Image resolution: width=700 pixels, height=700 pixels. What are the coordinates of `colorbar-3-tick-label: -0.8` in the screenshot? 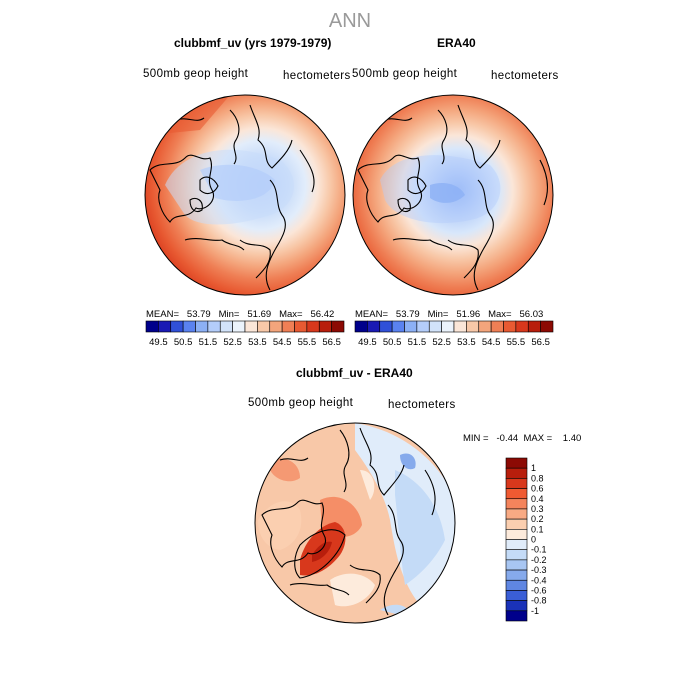 It's located at (539, 601).